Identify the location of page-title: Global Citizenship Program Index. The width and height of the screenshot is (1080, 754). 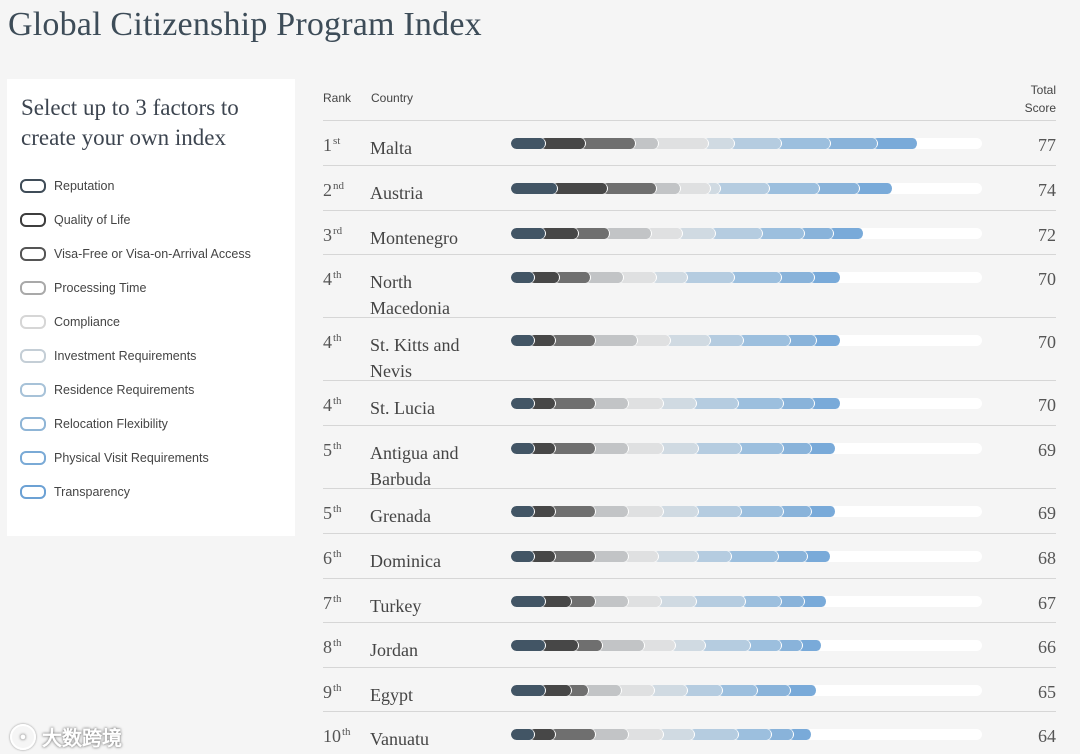
(245, 24).